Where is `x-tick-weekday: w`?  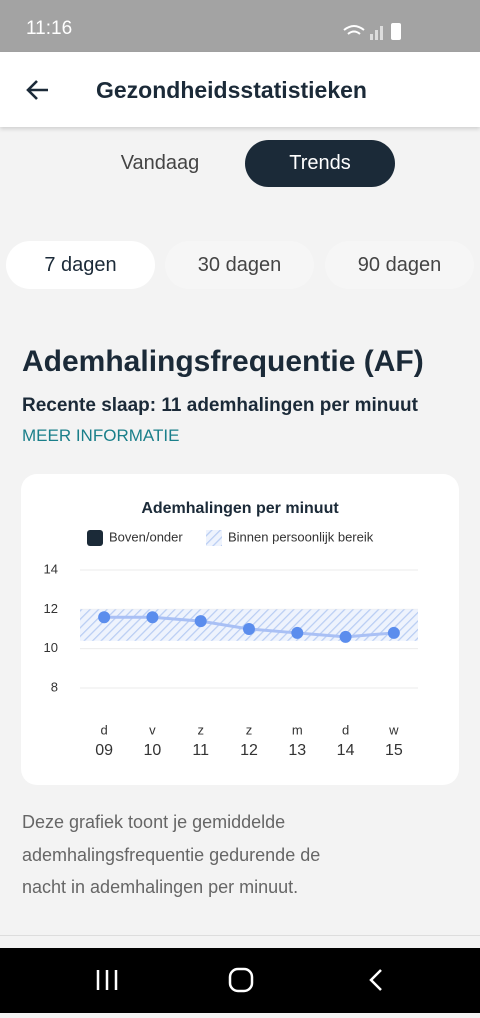 x-tick-weekday: w is located at coordinates (393, 729).